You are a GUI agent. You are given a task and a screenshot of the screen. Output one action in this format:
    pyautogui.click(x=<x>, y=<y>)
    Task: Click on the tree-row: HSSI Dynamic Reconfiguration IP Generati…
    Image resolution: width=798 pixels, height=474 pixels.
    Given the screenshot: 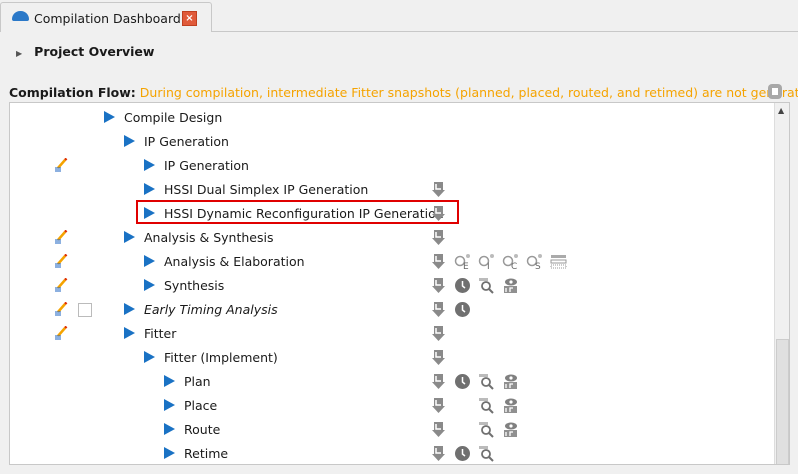 What is the action you would take?
    pyautogui.click(x=390, y=214)
    